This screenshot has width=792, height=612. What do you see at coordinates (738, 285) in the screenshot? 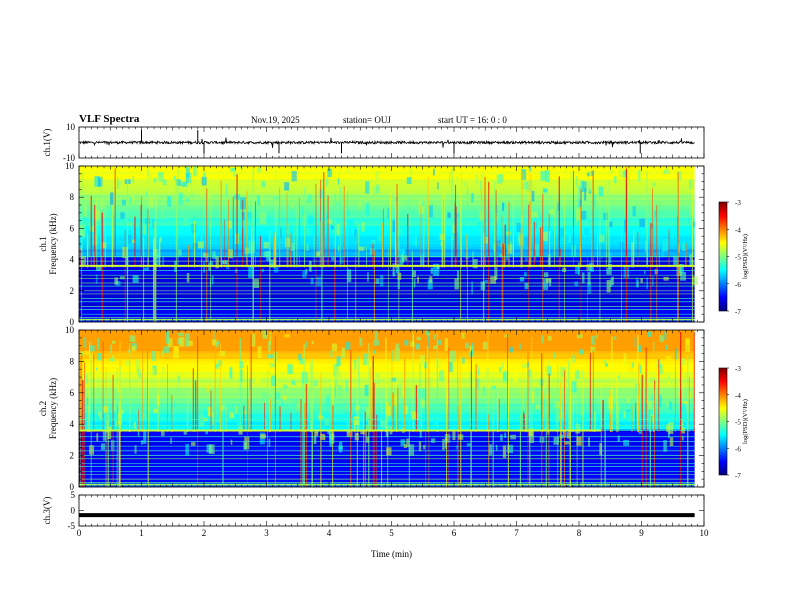
I see `colorbar-tick-label: -6` at bounding box center [738, 285].